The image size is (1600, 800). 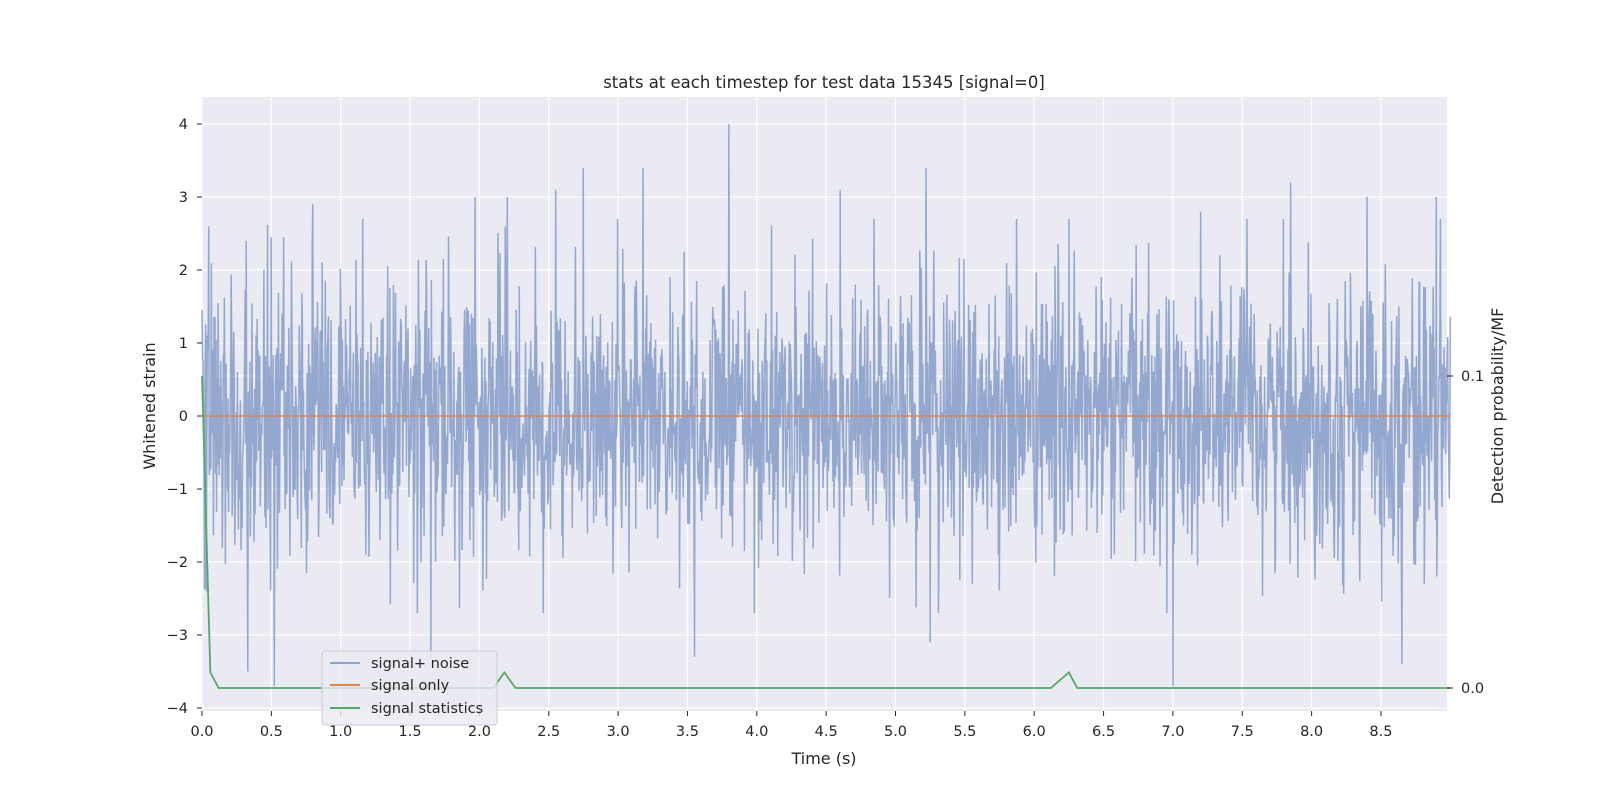 What do you see at coordinates (964, 732) in the screenshot?
I see `x-tick-label: 5.5` at bounding box center [964, 732].